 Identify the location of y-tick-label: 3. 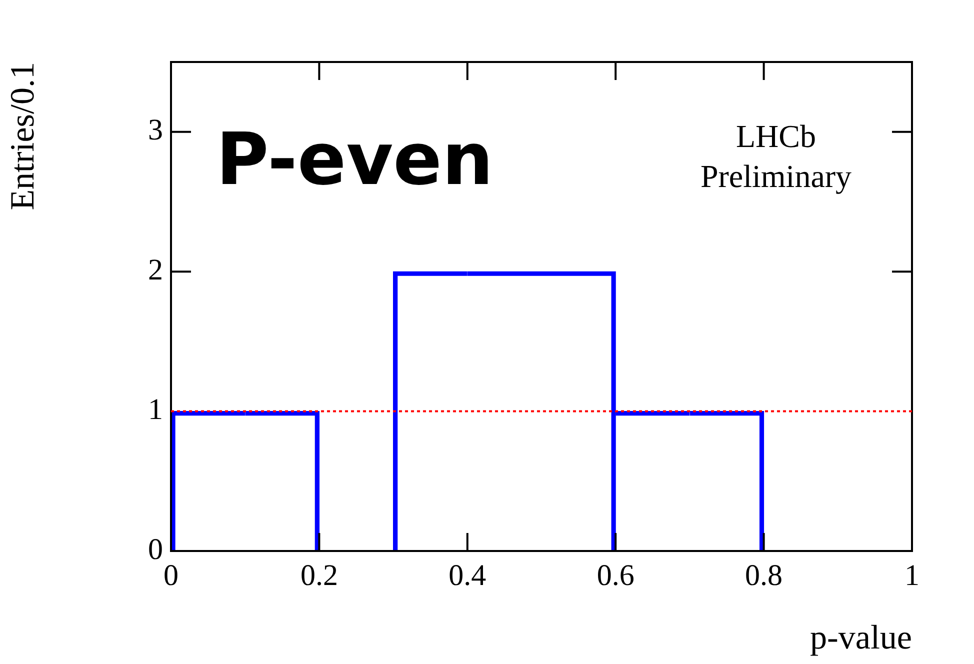
(155, 130).